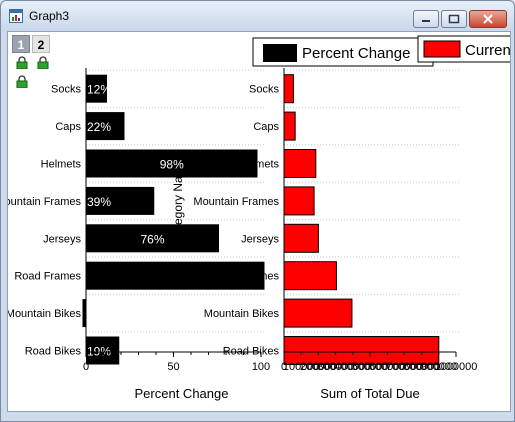 The image size is (515, 422). I want to click on left-data-label-4: 76%, so click(152, 239).